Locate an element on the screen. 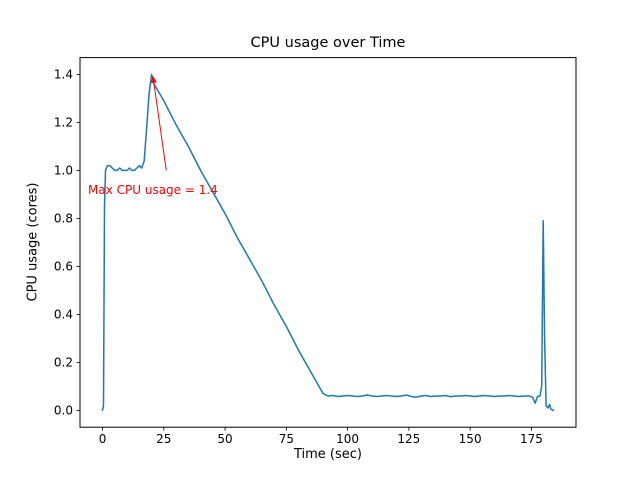 The height and width of the screenshot is (480, 640). y-tick-label: 0.6 is located at coordinates (63, 267).